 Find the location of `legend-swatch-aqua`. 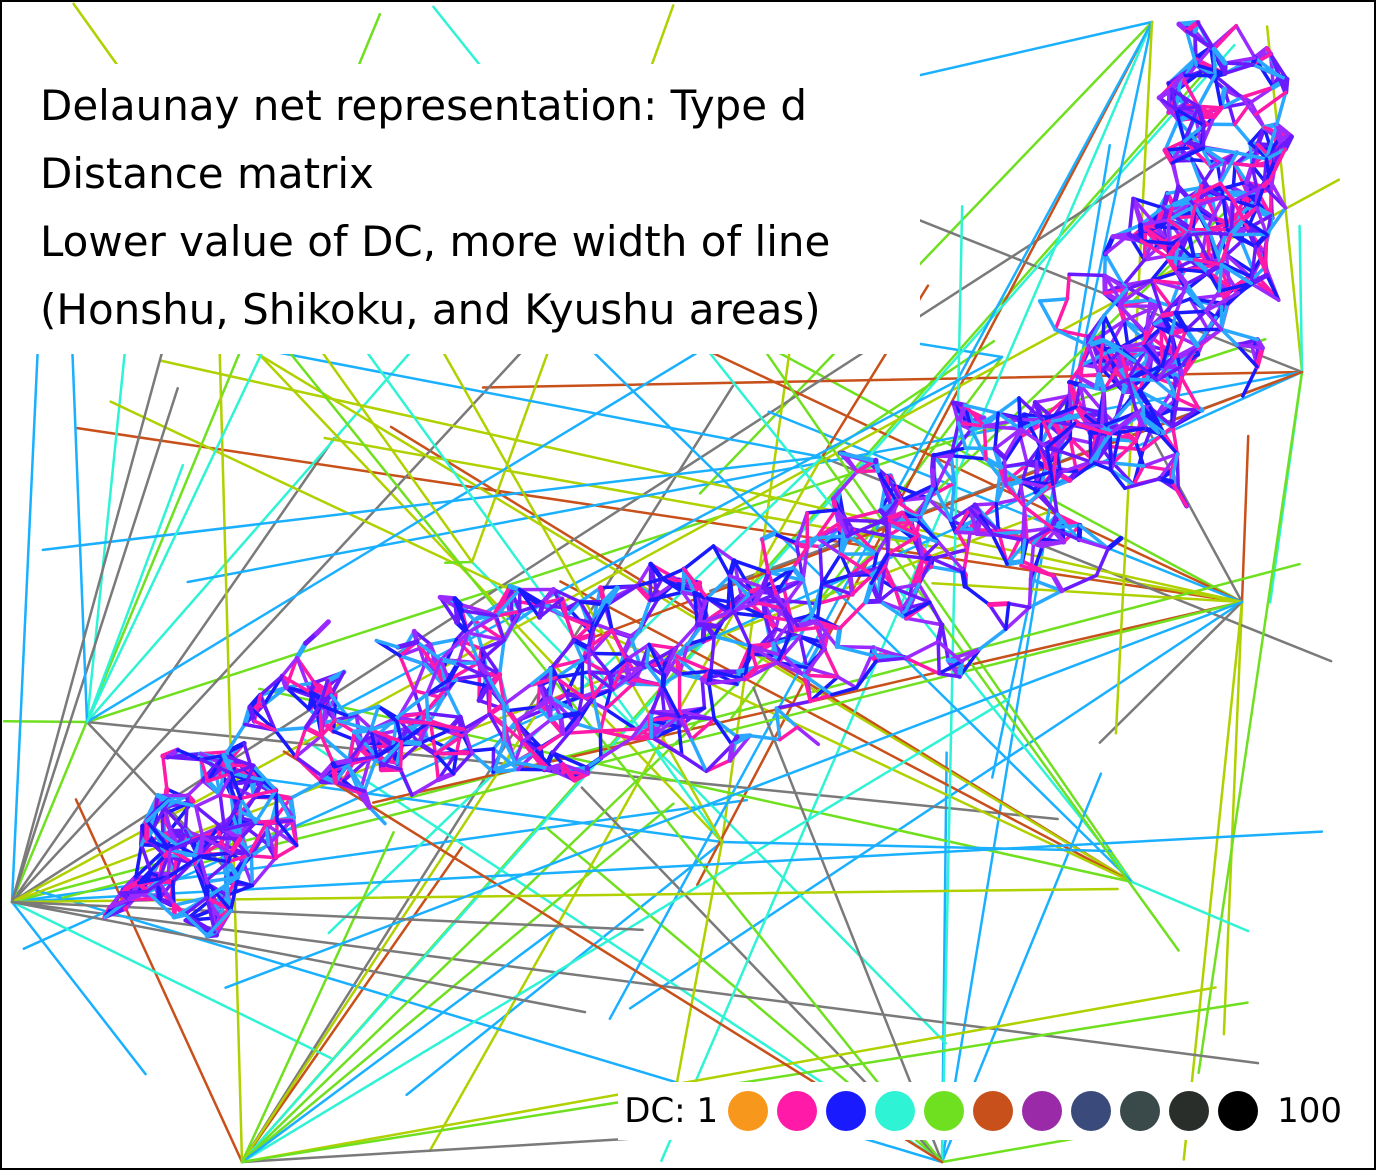

legend-swatch-aqua is located at coordinates (895, 1111).